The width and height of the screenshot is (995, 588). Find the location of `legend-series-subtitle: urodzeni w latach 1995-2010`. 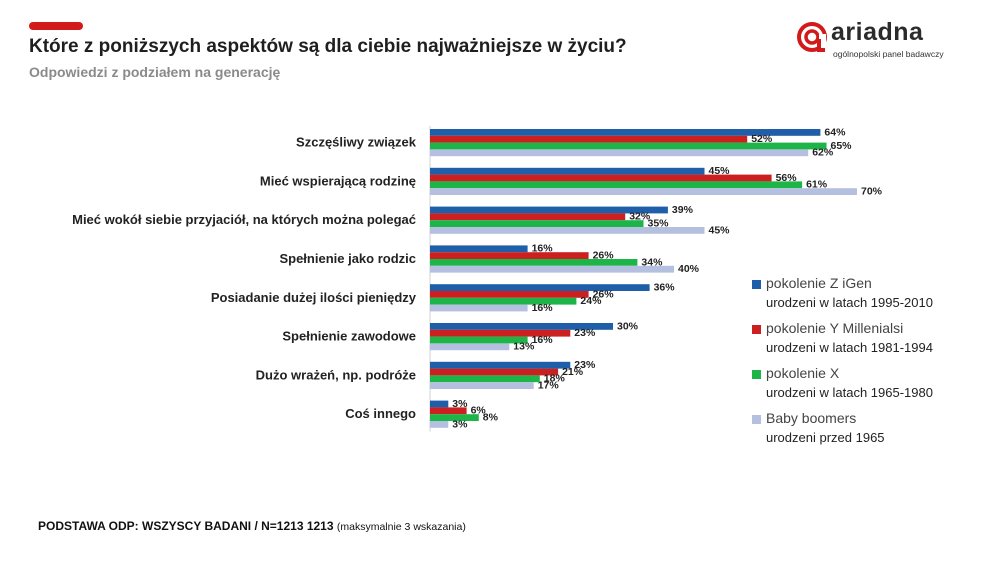

legend-series-subtitle: urodzeni w latach 1995-2010 is located at coordinates (849, 302).